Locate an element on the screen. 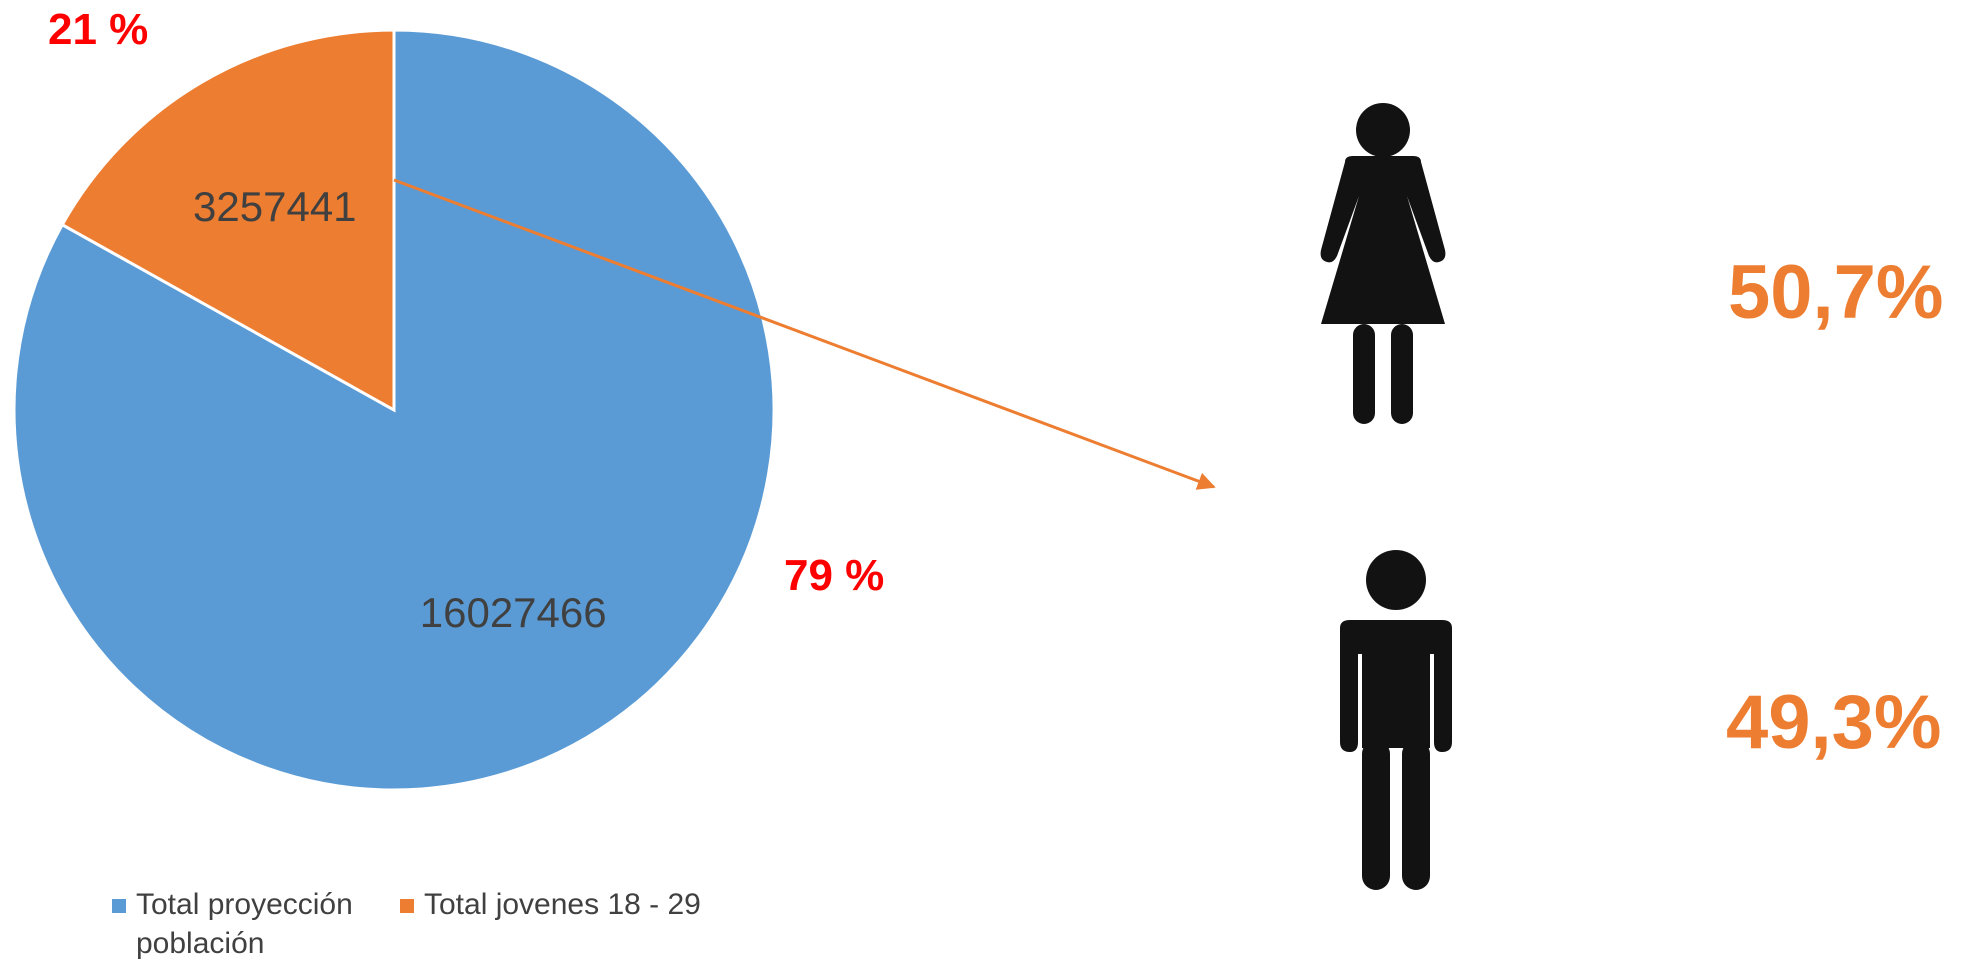  percent-label-jovenes: 21 % is located at coordinates (98, 29).